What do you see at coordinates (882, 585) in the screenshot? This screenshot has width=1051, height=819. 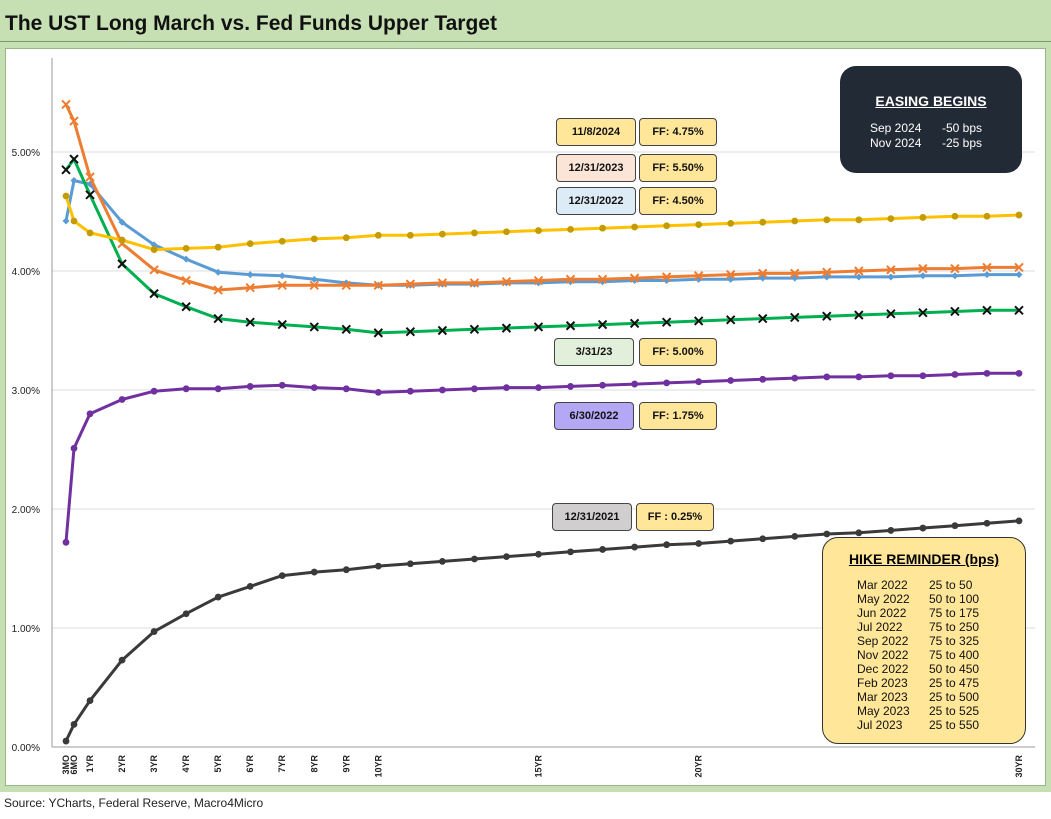 I see `hike-date: Mar 2022` at bounding box center [882, 585].